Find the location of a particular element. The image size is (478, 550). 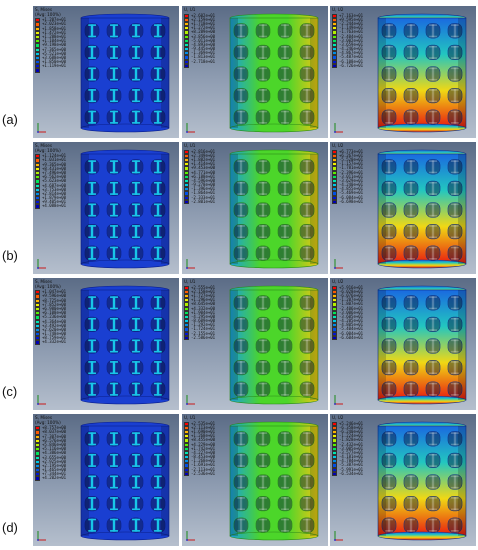

legend-value: +4.364e+00 is located at coordinates (54, 321).